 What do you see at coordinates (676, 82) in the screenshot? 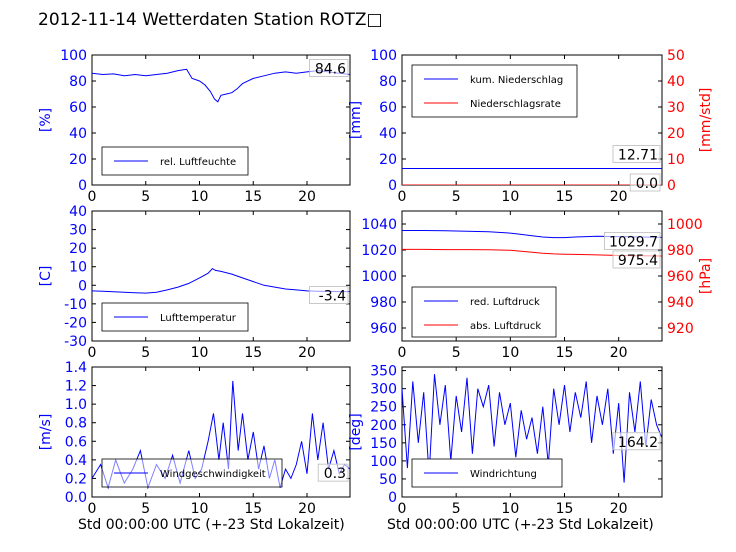
I see `y-right-tick-label: 40` at bounding box center [676, 82].